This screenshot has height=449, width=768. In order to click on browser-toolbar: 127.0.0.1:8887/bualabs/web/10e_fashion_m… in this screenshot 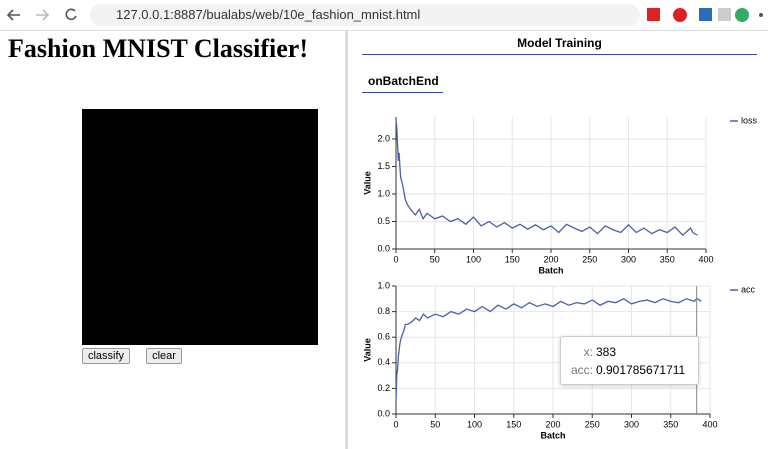, I will do `click(384, 15)`.